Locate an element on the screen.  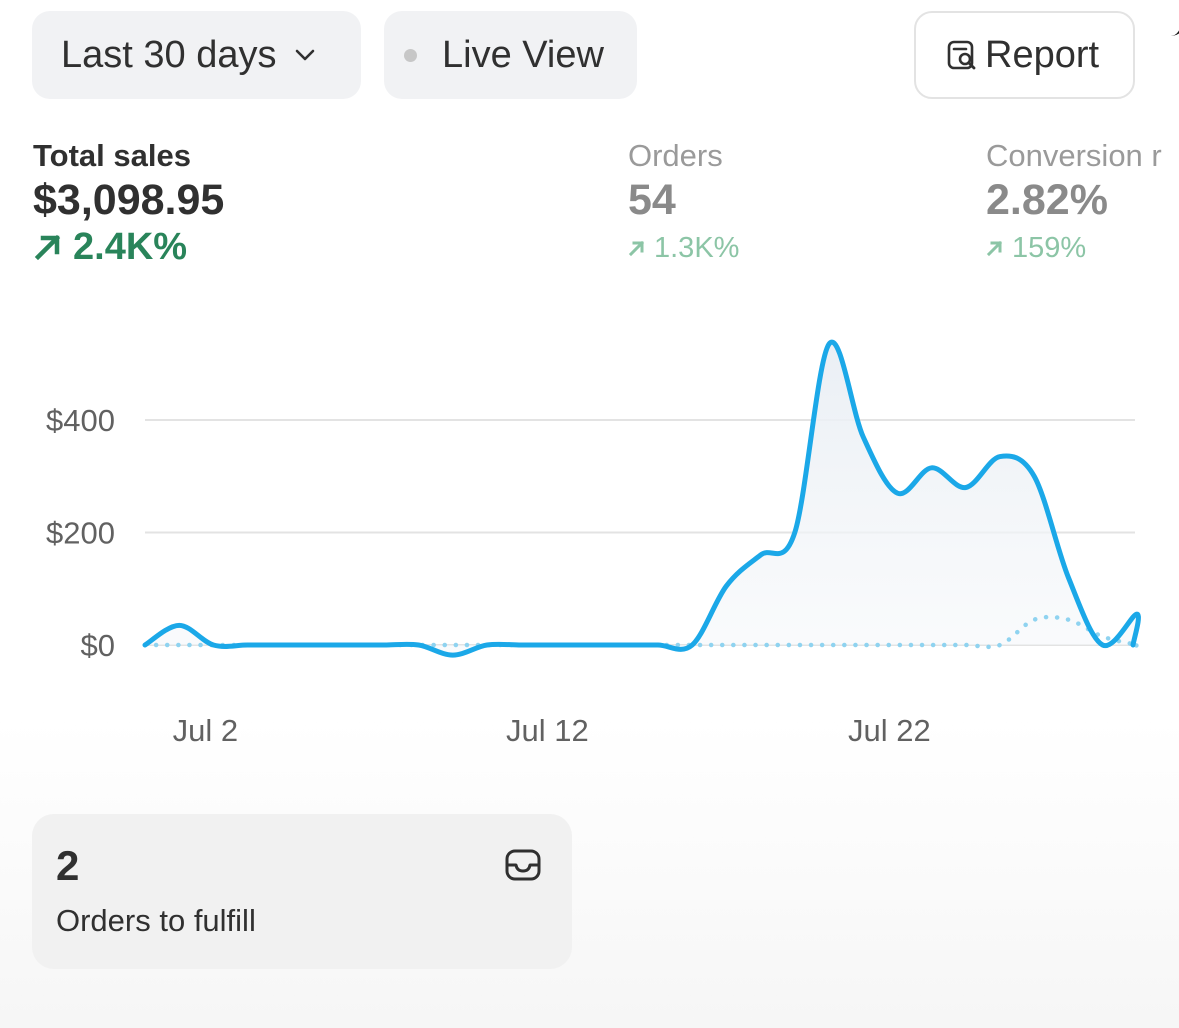
live-view-label: Live View is located at coordinates (523, 54).